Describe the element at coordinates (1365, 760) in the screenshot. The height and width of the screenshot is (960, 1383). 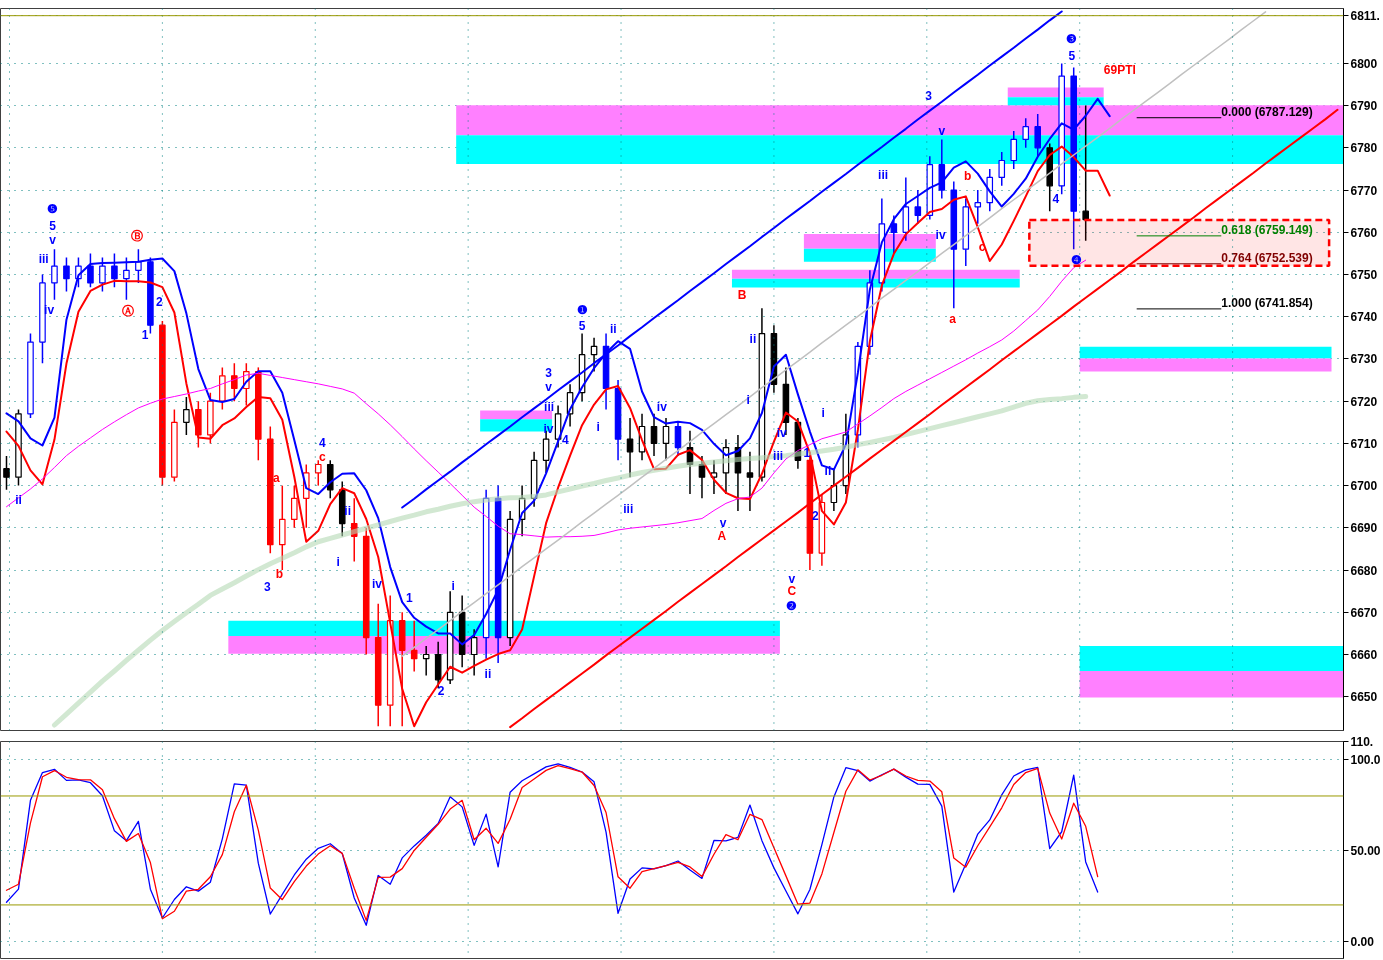
I see `y-tick-label: 100.0` at that location.